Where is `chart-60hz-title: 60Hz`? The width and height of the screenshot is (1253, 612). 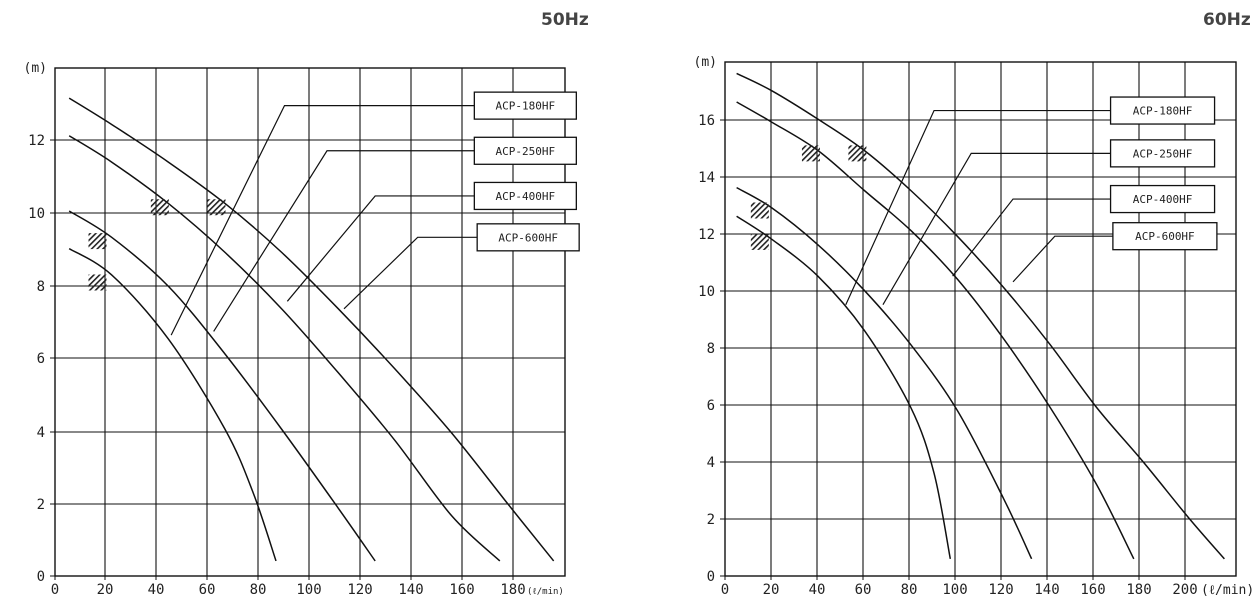 chart-60hz-title: 60Hz is located at coordinates (1227, 20).